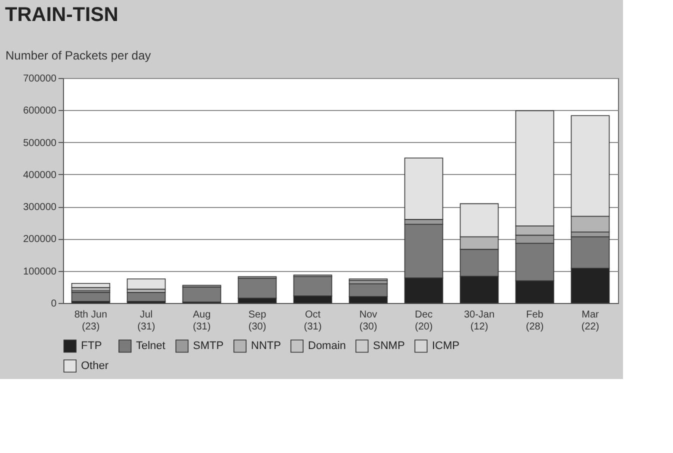 The image size is (673, 453). I want to click on legend-label: SMTP, so click(208, 346).